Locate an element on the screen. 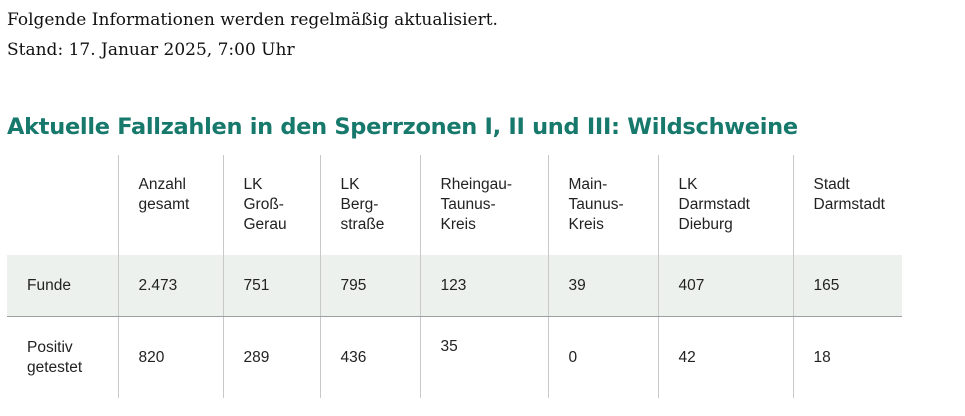 The height and width of the screenshot is (416, 965). cell-text: Anzahl is located at coordinates (162, 184).